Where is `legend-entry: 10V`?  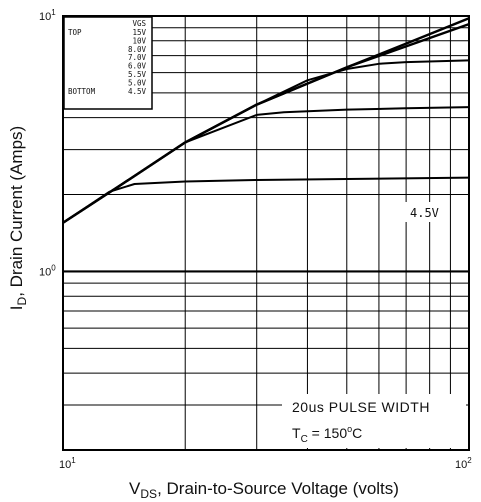
legend-entry: 10V is located at coordinates (139, 40).